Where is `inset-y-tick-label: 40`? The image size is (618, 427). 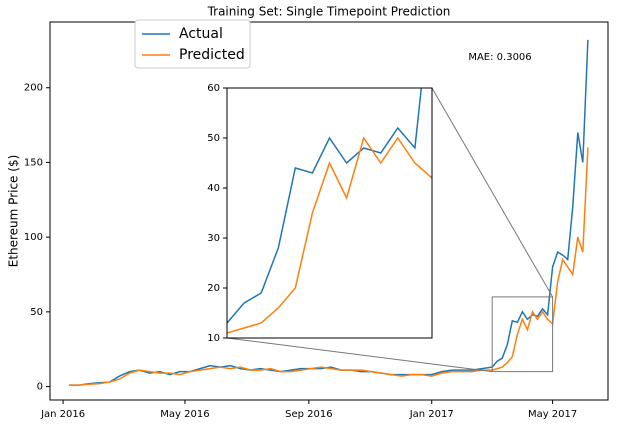 inset-y-tick-label: 40 is located at coordinates (213, 188).